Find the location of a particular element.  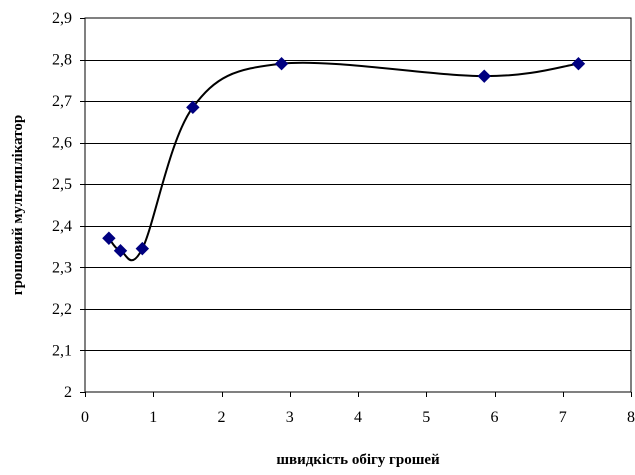

y-tick-label: 2,7 is located at coordinates (62, 101).